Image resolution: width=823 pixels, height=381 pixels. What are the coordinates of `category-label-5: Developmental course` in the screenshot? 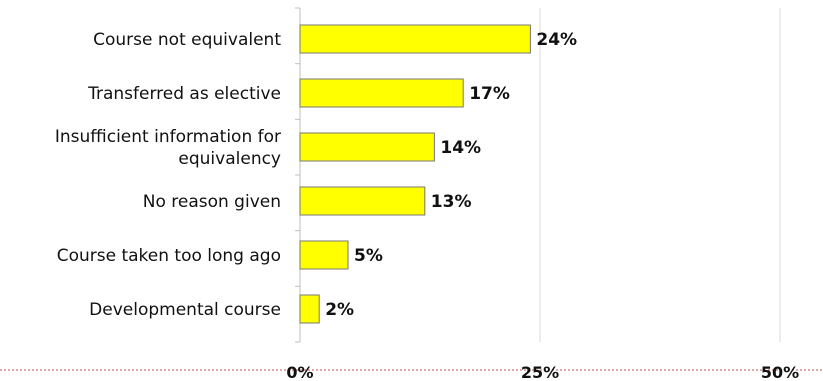 It's located at (185, 310).